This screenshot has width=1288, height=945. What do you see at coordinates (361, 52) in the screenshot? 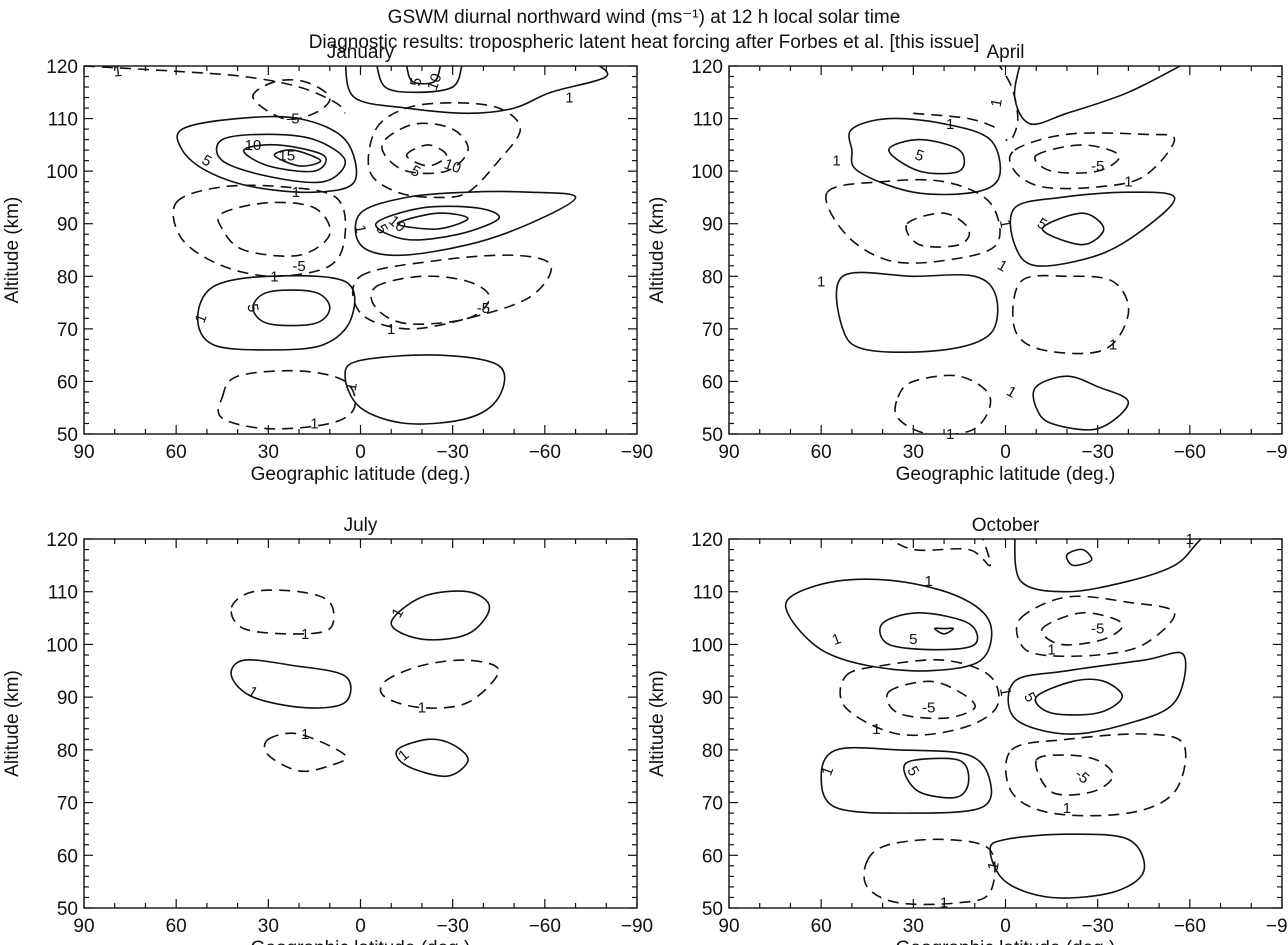
I see `panel-title: January` at bounding box center [361, 52].